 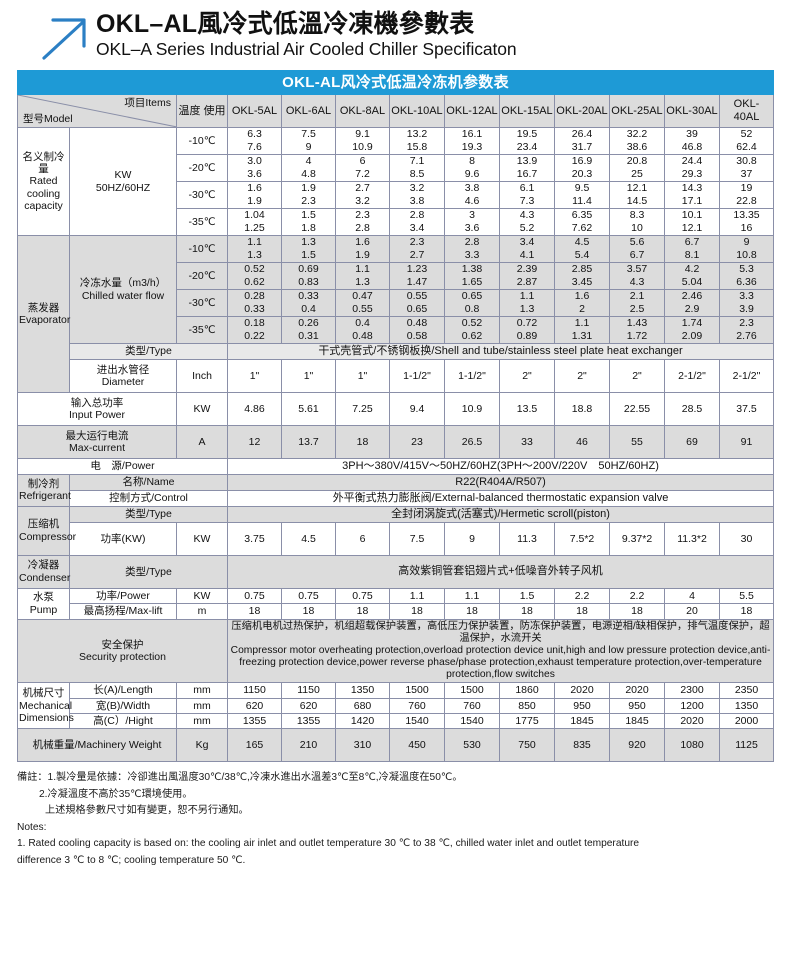 What do you see at coordinates (308, 596) in the screenshot?
I see `pump-power-value-1: 0.75` at bounding box center [308, 596].